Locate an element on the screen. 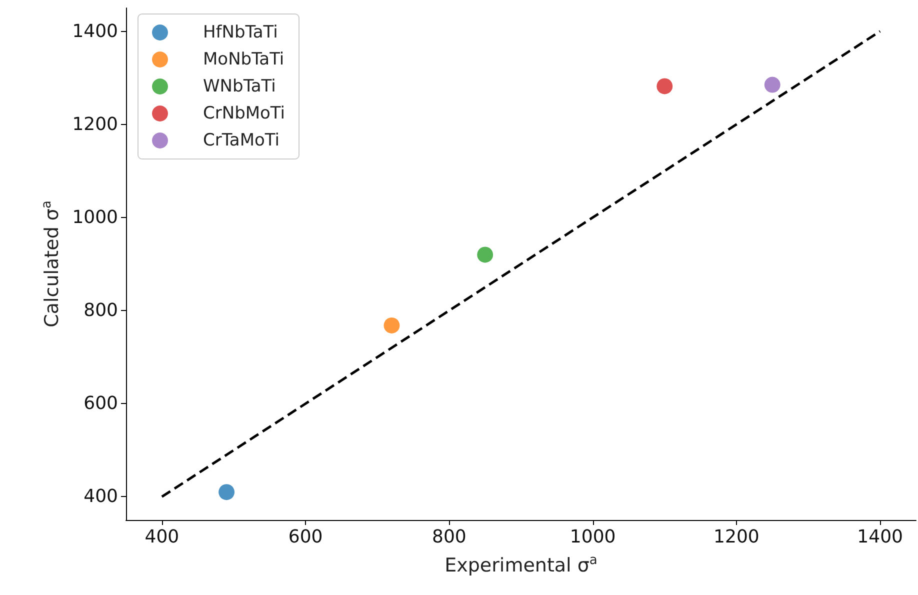 The width and height of the screenshot is (918, 595). x-tick-label: 1200 is located at coordinates (737, 537).